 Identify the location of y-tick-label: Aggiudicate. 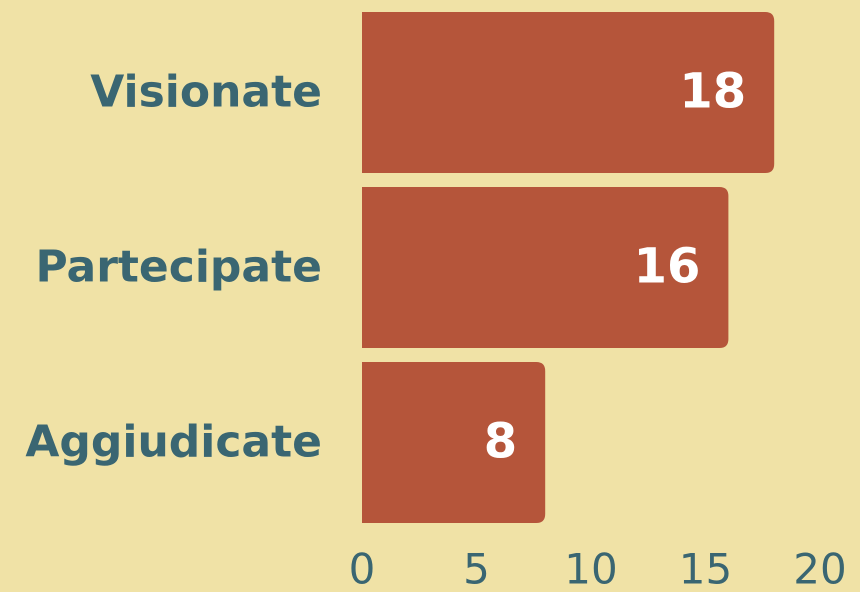
(173, 442).